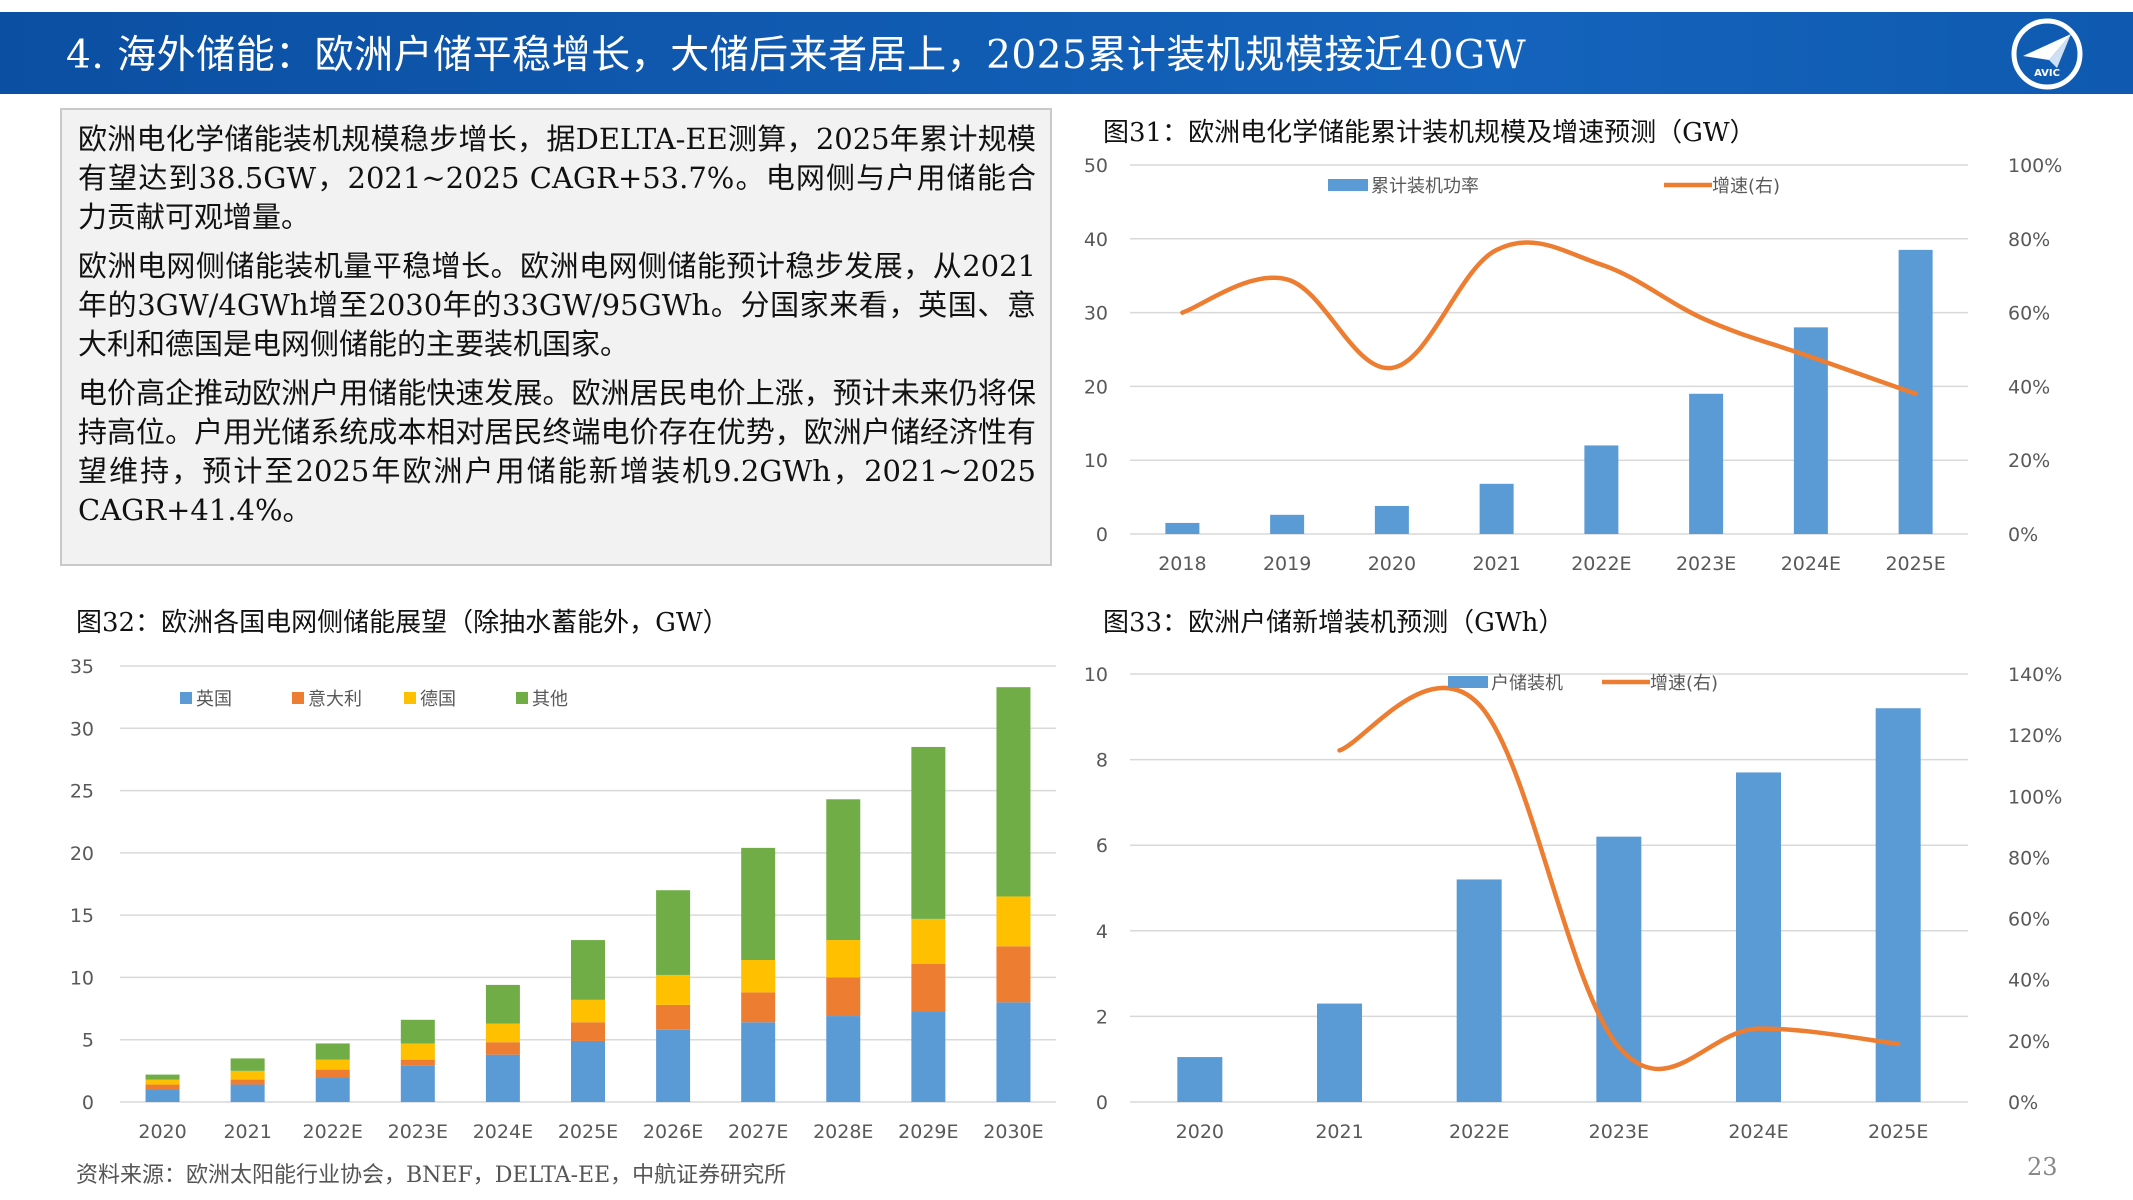 This screenshot has height=1200, width=2133. I want to click on legend-label: 户储装机, so click(1527, 683).